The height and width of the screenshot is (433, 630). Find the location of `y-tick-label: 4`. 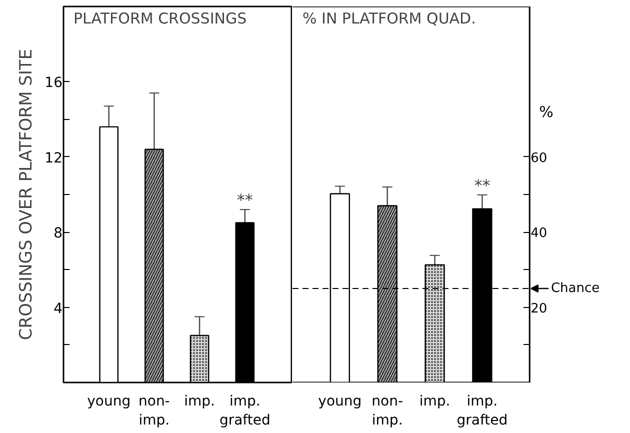

y-tick-label: 4 is located at coordinates (58, 308).